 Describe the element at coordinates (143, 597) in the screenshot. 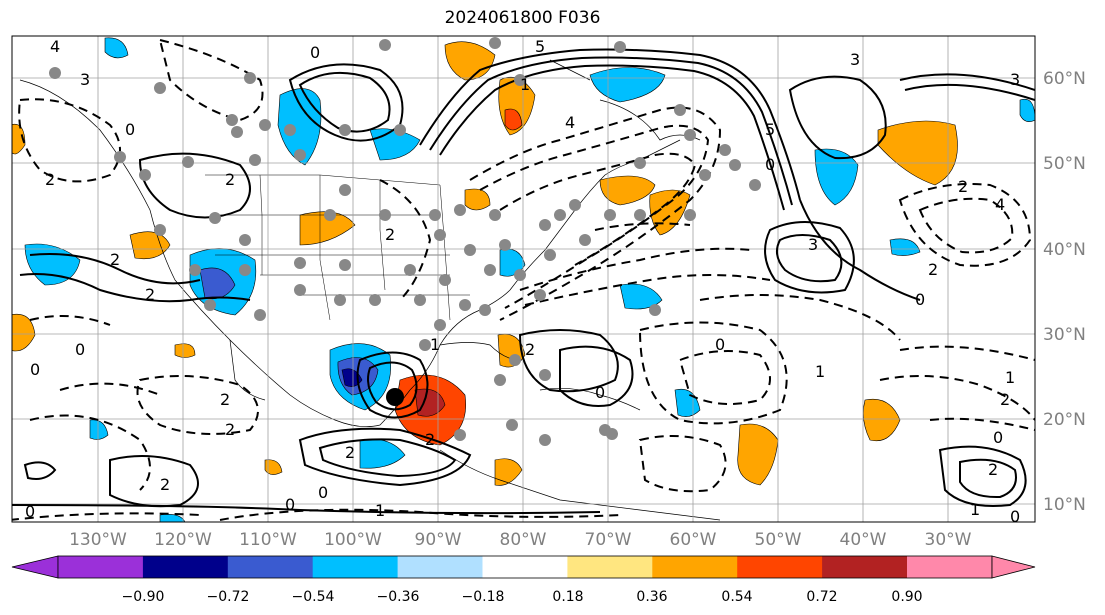

I see `colorbar-tick: −0.90` at that location.